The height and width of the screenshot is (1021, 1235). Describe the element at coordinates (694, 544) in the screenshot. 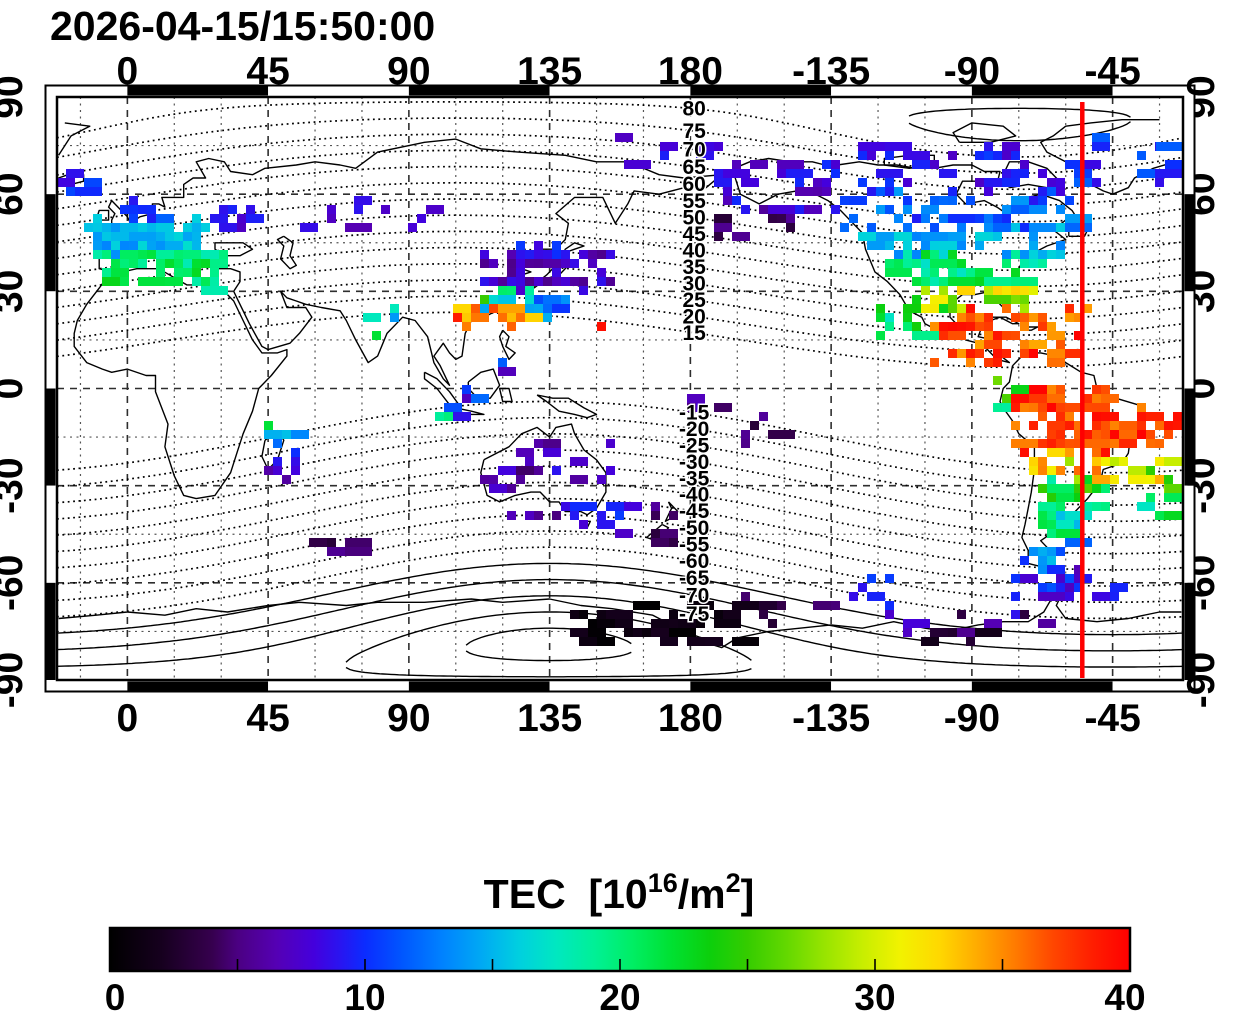

I see `contour-label: -55` at that location.